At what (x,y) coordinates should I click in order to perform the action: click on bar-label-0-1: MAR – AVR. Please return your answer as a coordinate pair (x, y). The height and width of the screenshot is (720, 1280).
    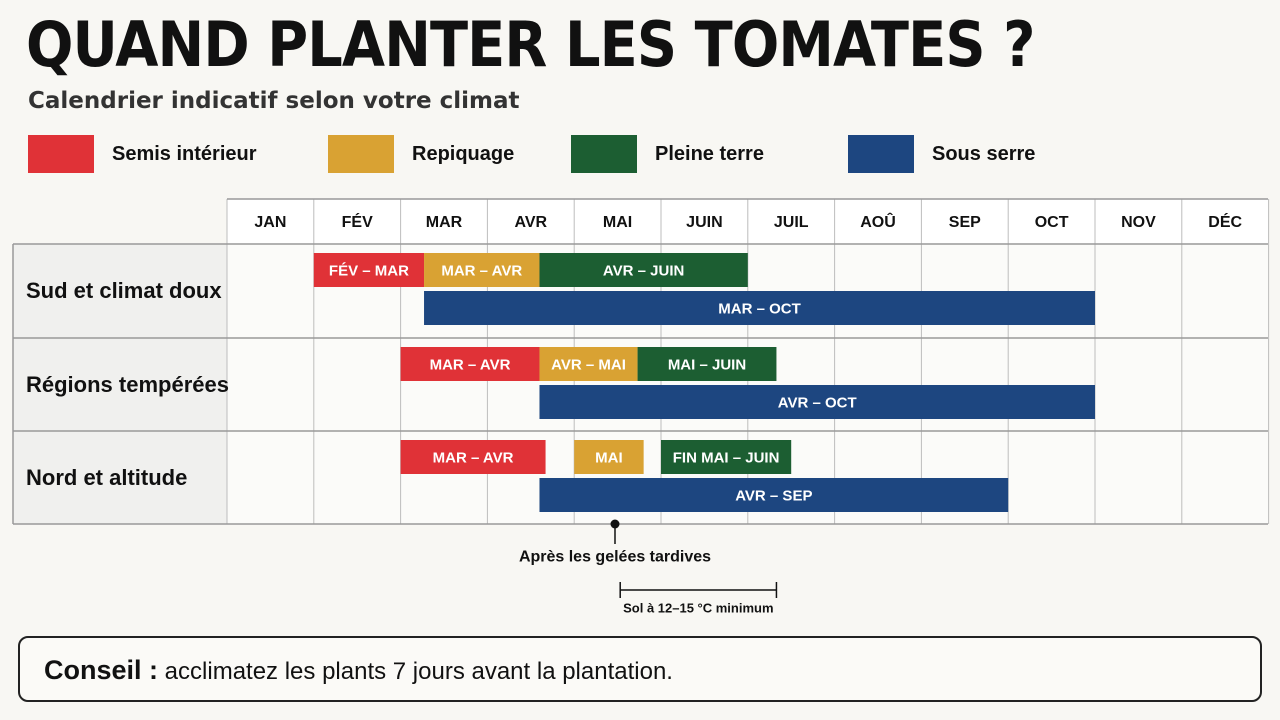
    Looking at the image, I should click on (481, 271).